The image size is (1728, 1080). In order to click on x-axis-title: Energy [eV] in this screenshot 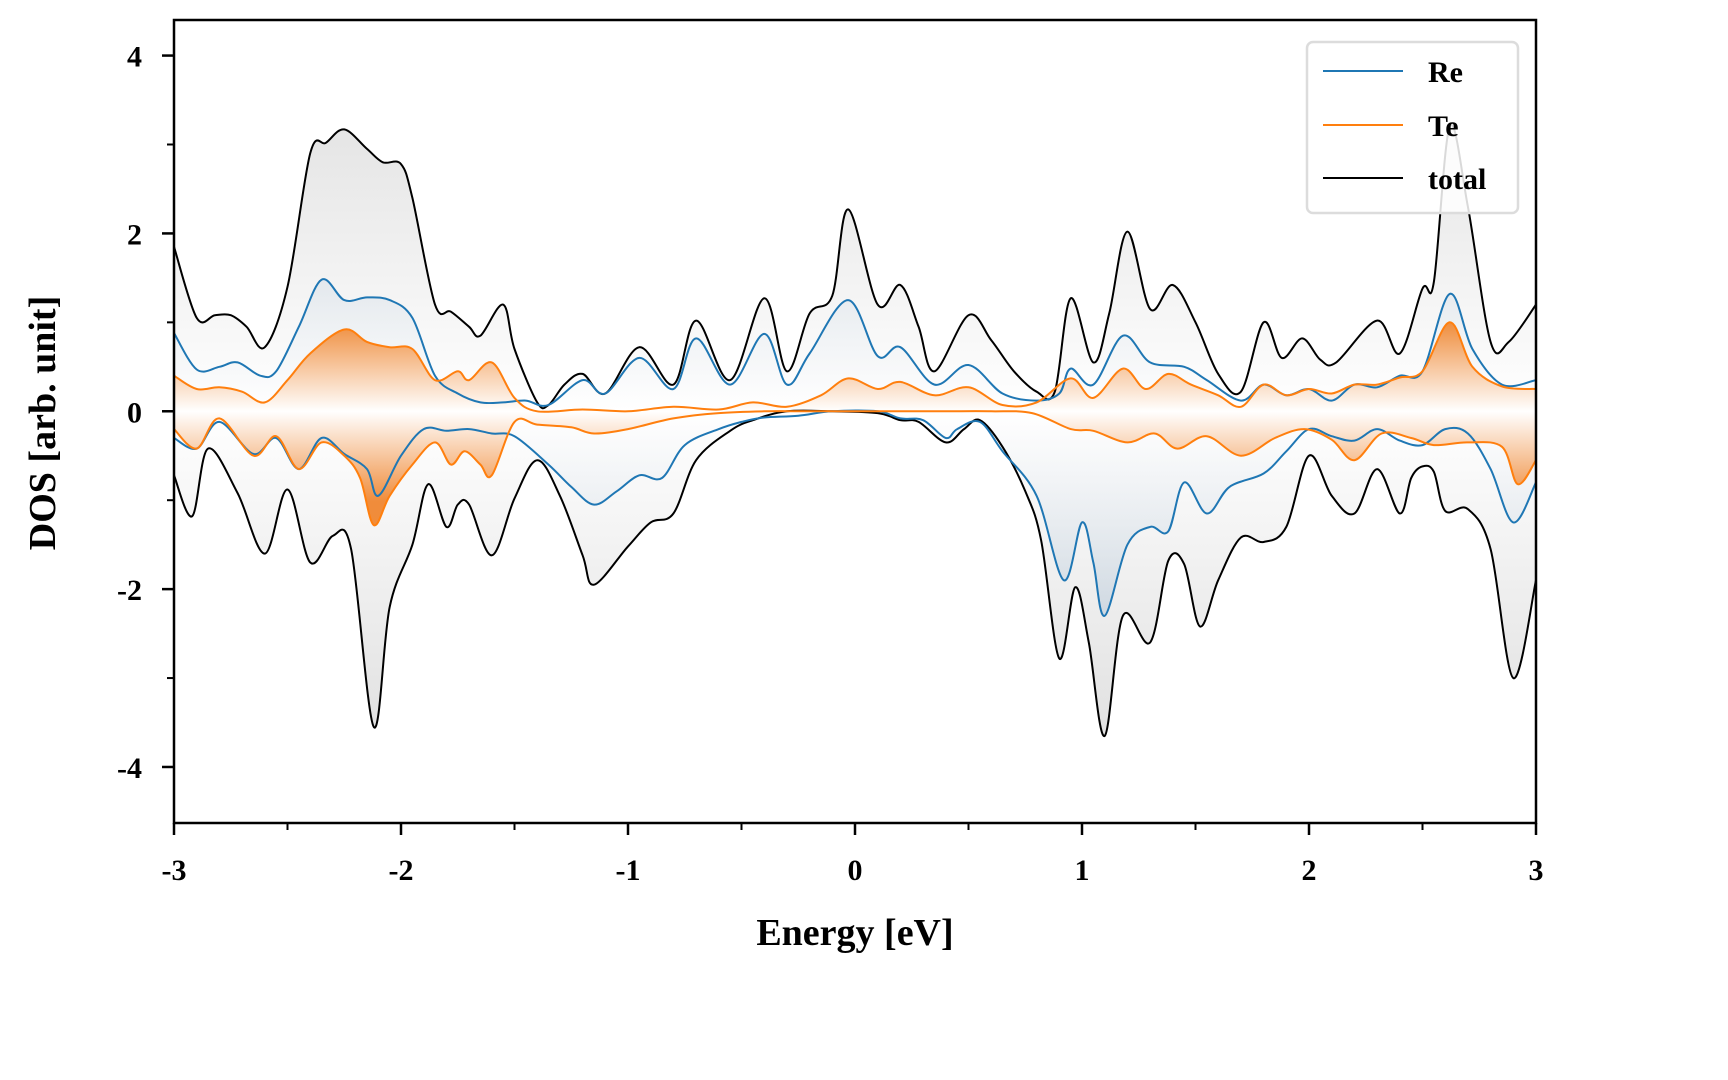, I will do `click(854, 933)`.